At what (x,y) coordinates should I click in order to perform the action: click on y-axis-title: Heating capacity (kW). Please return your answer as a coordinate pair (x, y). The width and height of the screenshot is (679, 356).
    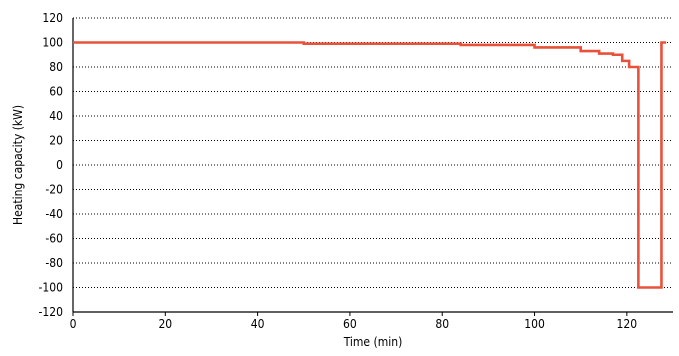
    Looking at the image, I should click on (18, 165).